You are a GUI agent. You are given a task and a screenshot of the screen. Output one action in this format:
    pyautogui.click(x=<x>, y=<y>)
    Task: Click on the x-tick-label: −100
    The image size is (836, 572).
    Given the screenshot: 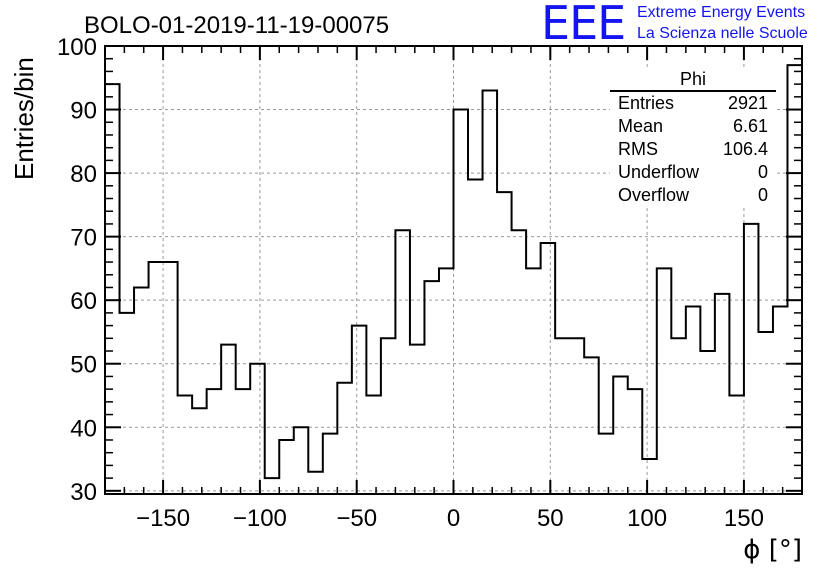 What is the action you would take?
    pyautogui.click(x=260, y=518)
    